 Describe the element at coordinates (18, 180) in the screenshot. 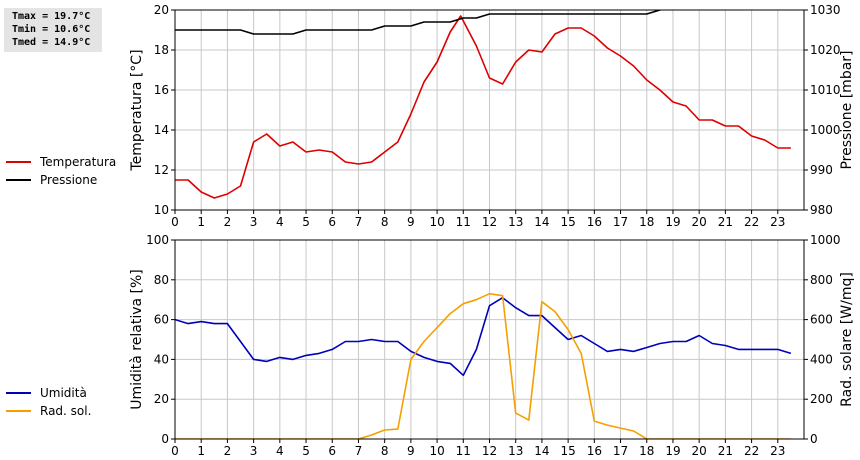

I see `legend-swatch-pressione` at that location.